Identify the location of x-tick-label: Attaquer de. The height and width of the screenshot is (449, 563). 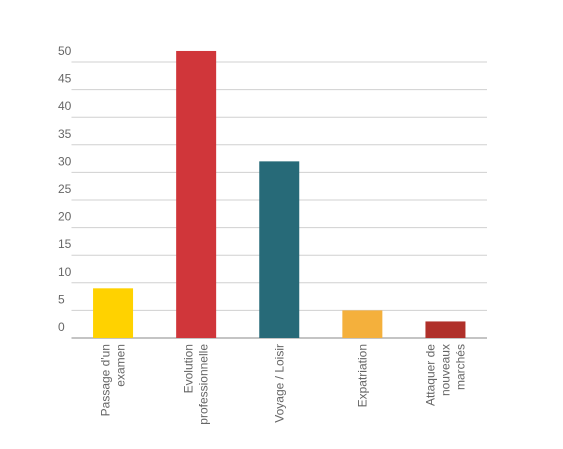
(430, 375).